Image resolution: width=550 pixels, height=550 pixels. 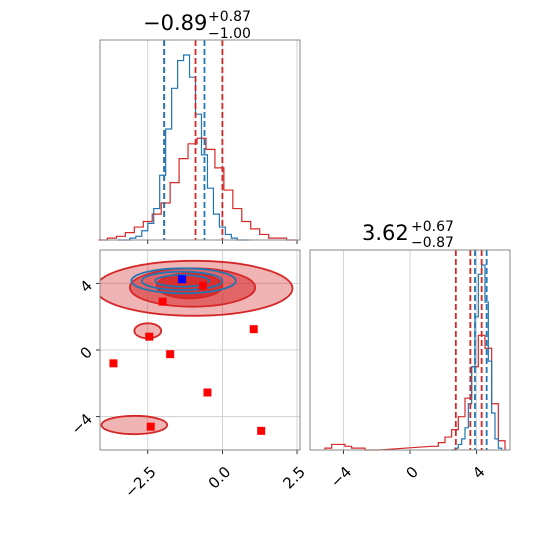 I want to click on hist1-x-ticklabels: −4 0 4, so click(x=408, y=477).